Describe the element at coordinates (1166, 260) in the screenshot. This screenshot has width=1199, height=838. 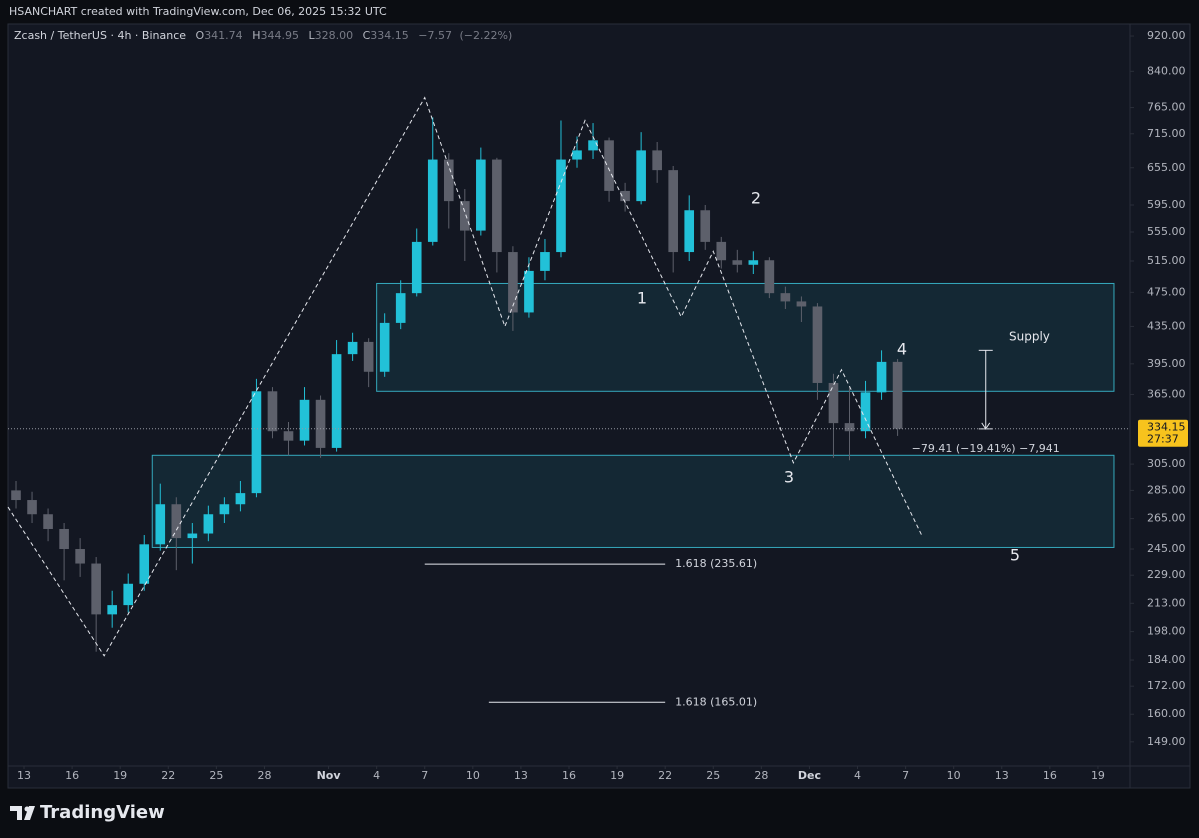
I see `y-tick-label: 515.00` at that location.